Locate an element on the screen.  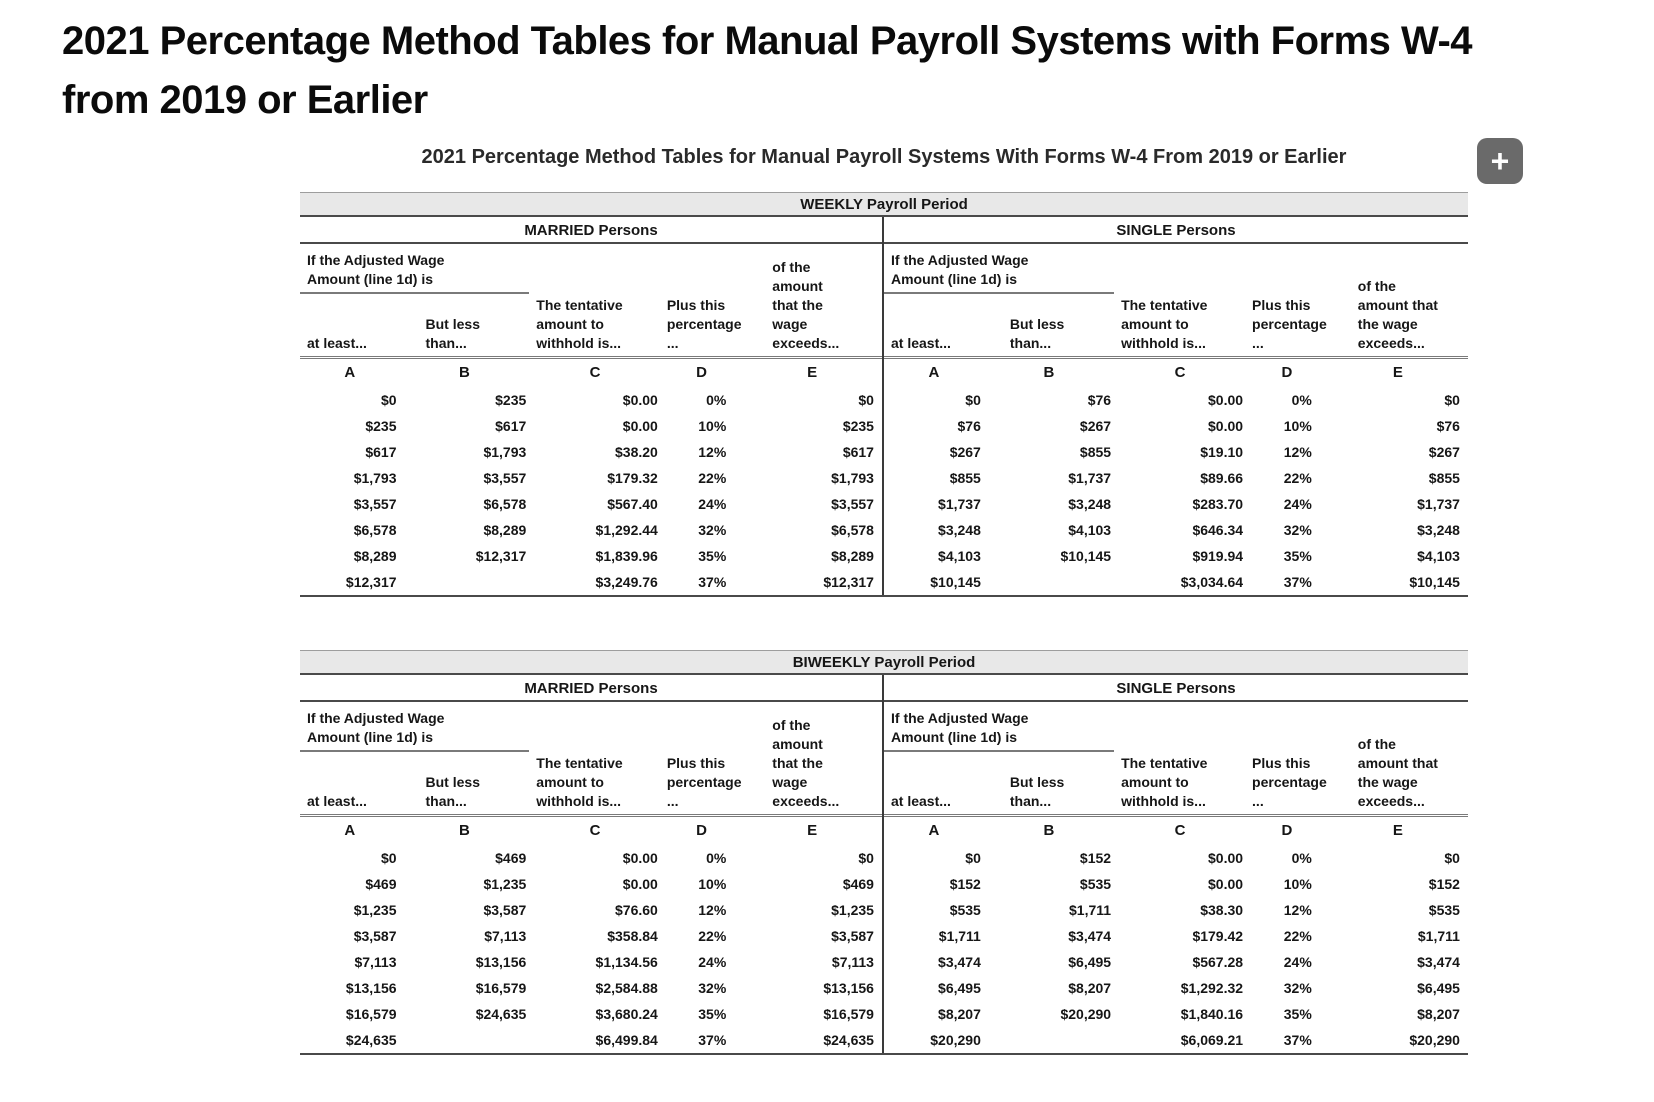
table-row: $0 $76 $0.00 0% $0 is located at coordinates (1176, 400).